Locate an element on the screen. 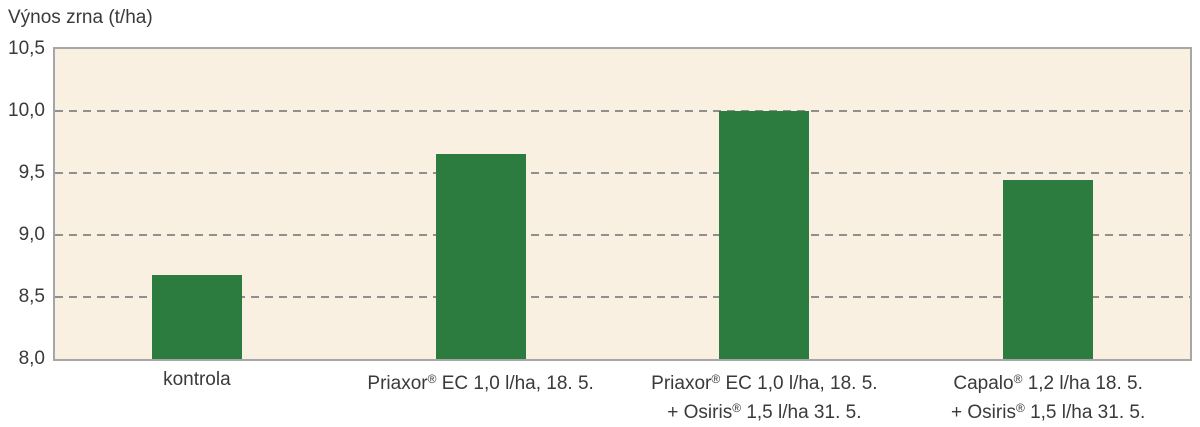 Image resolution: width=1200 pixels, height=427 pixels. y-axis-tick-label: 9,5 is located at coordinates (31, 172).